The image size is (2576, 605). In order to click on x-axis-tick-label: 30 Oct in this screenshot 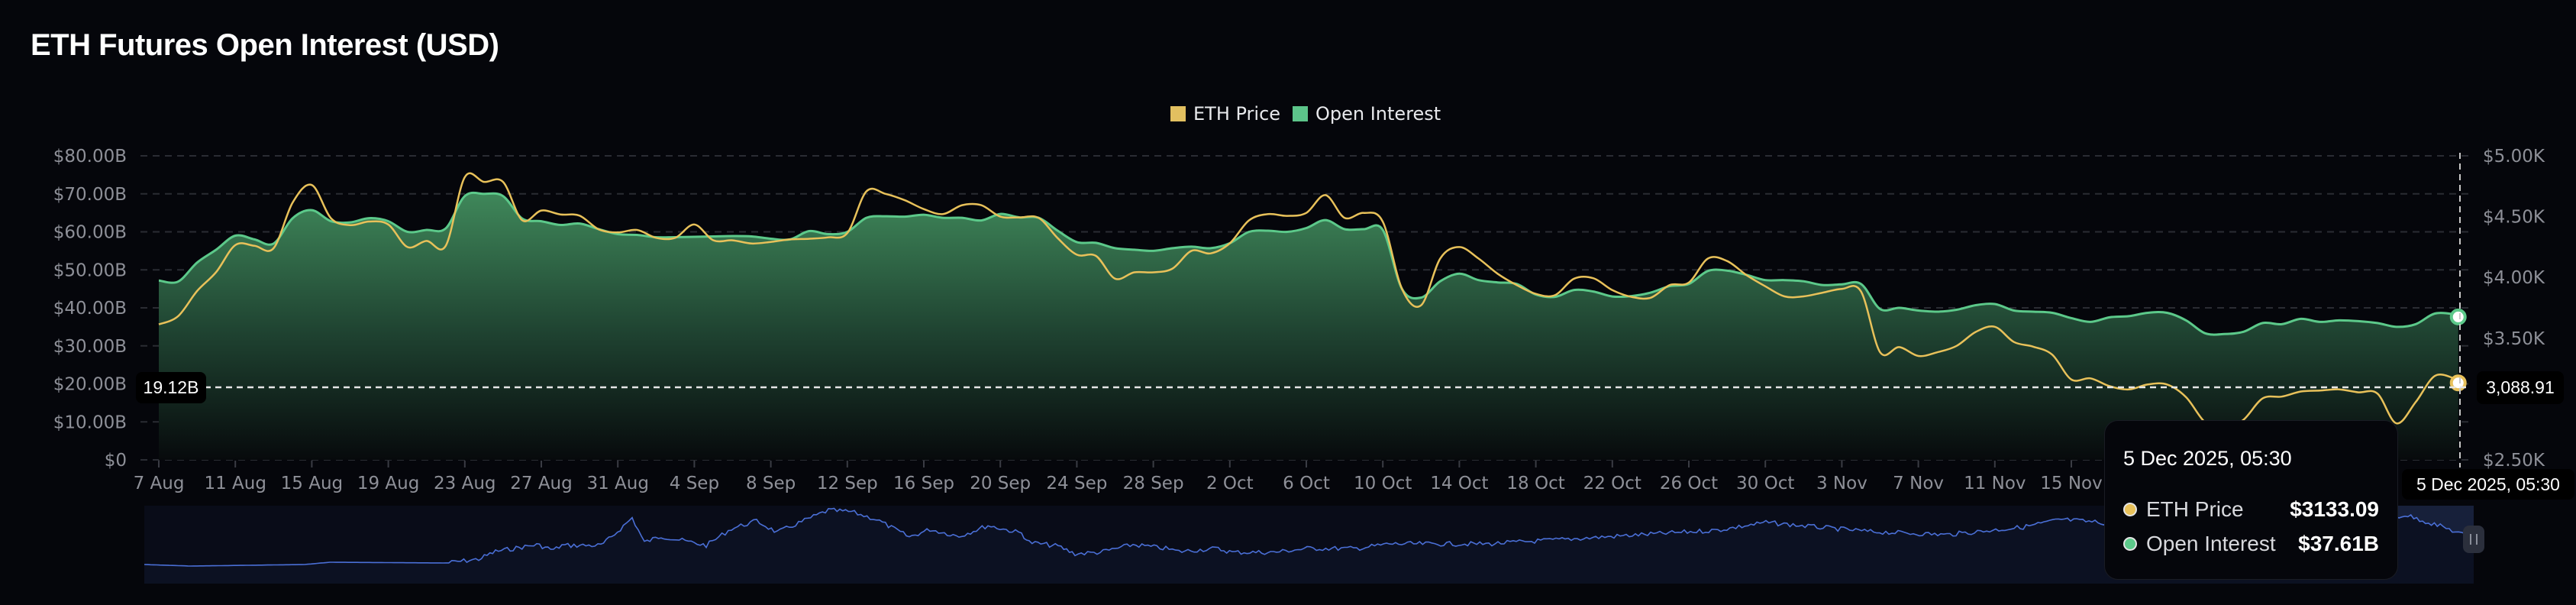, I will do `click(1765, 483)`.